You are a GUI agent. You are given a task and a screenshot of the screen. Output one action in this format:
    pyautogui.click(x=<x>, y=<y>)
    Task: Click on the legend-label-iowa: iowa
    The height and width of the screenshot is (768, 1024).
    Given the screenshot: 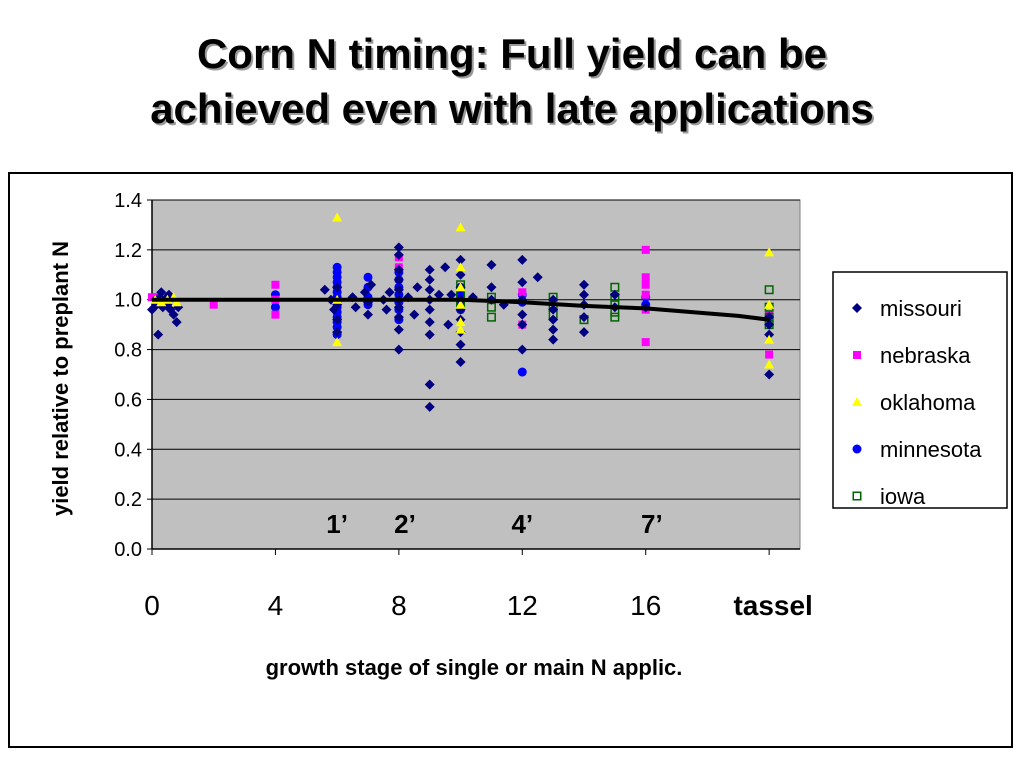 What is the action you would take?
    pyautogui.click(x=903, y=496)
    